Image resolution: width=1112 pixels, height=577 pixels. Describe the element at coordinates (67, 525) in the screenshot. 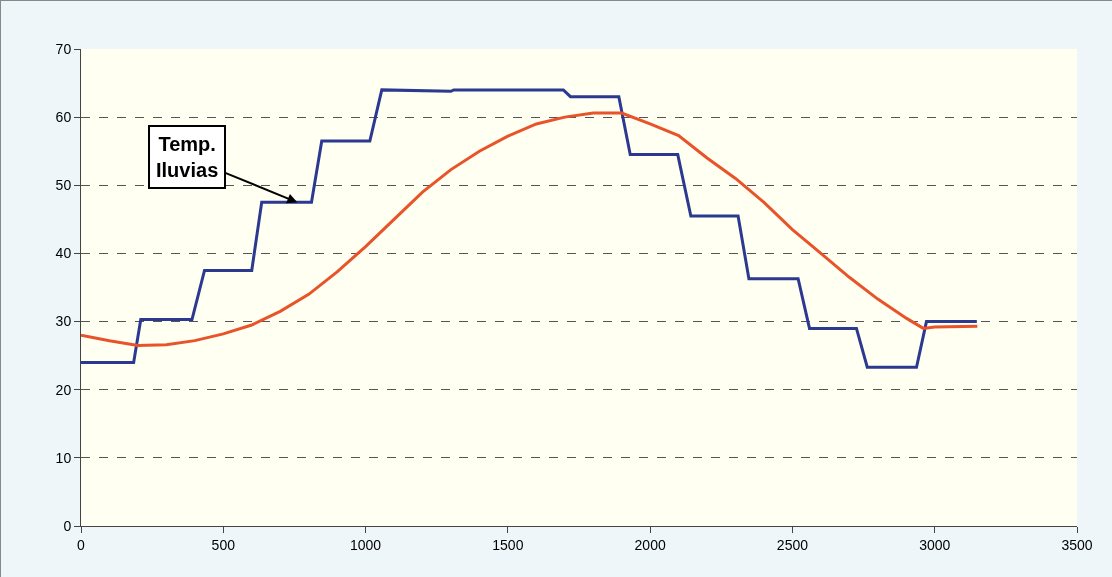

I see `y-tick-label: 0` at that location.